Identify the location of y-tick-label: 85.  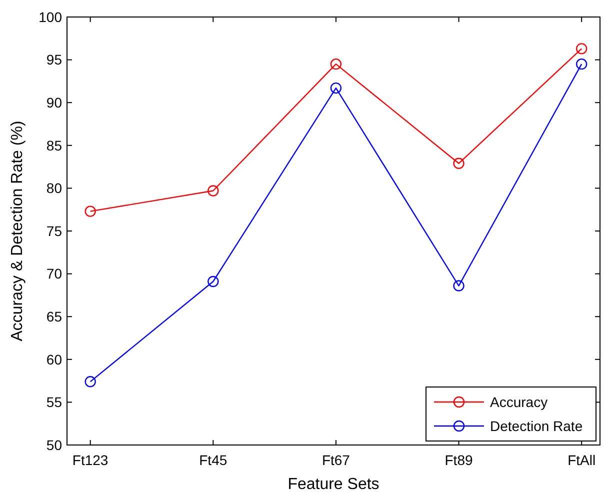
(54, 145).